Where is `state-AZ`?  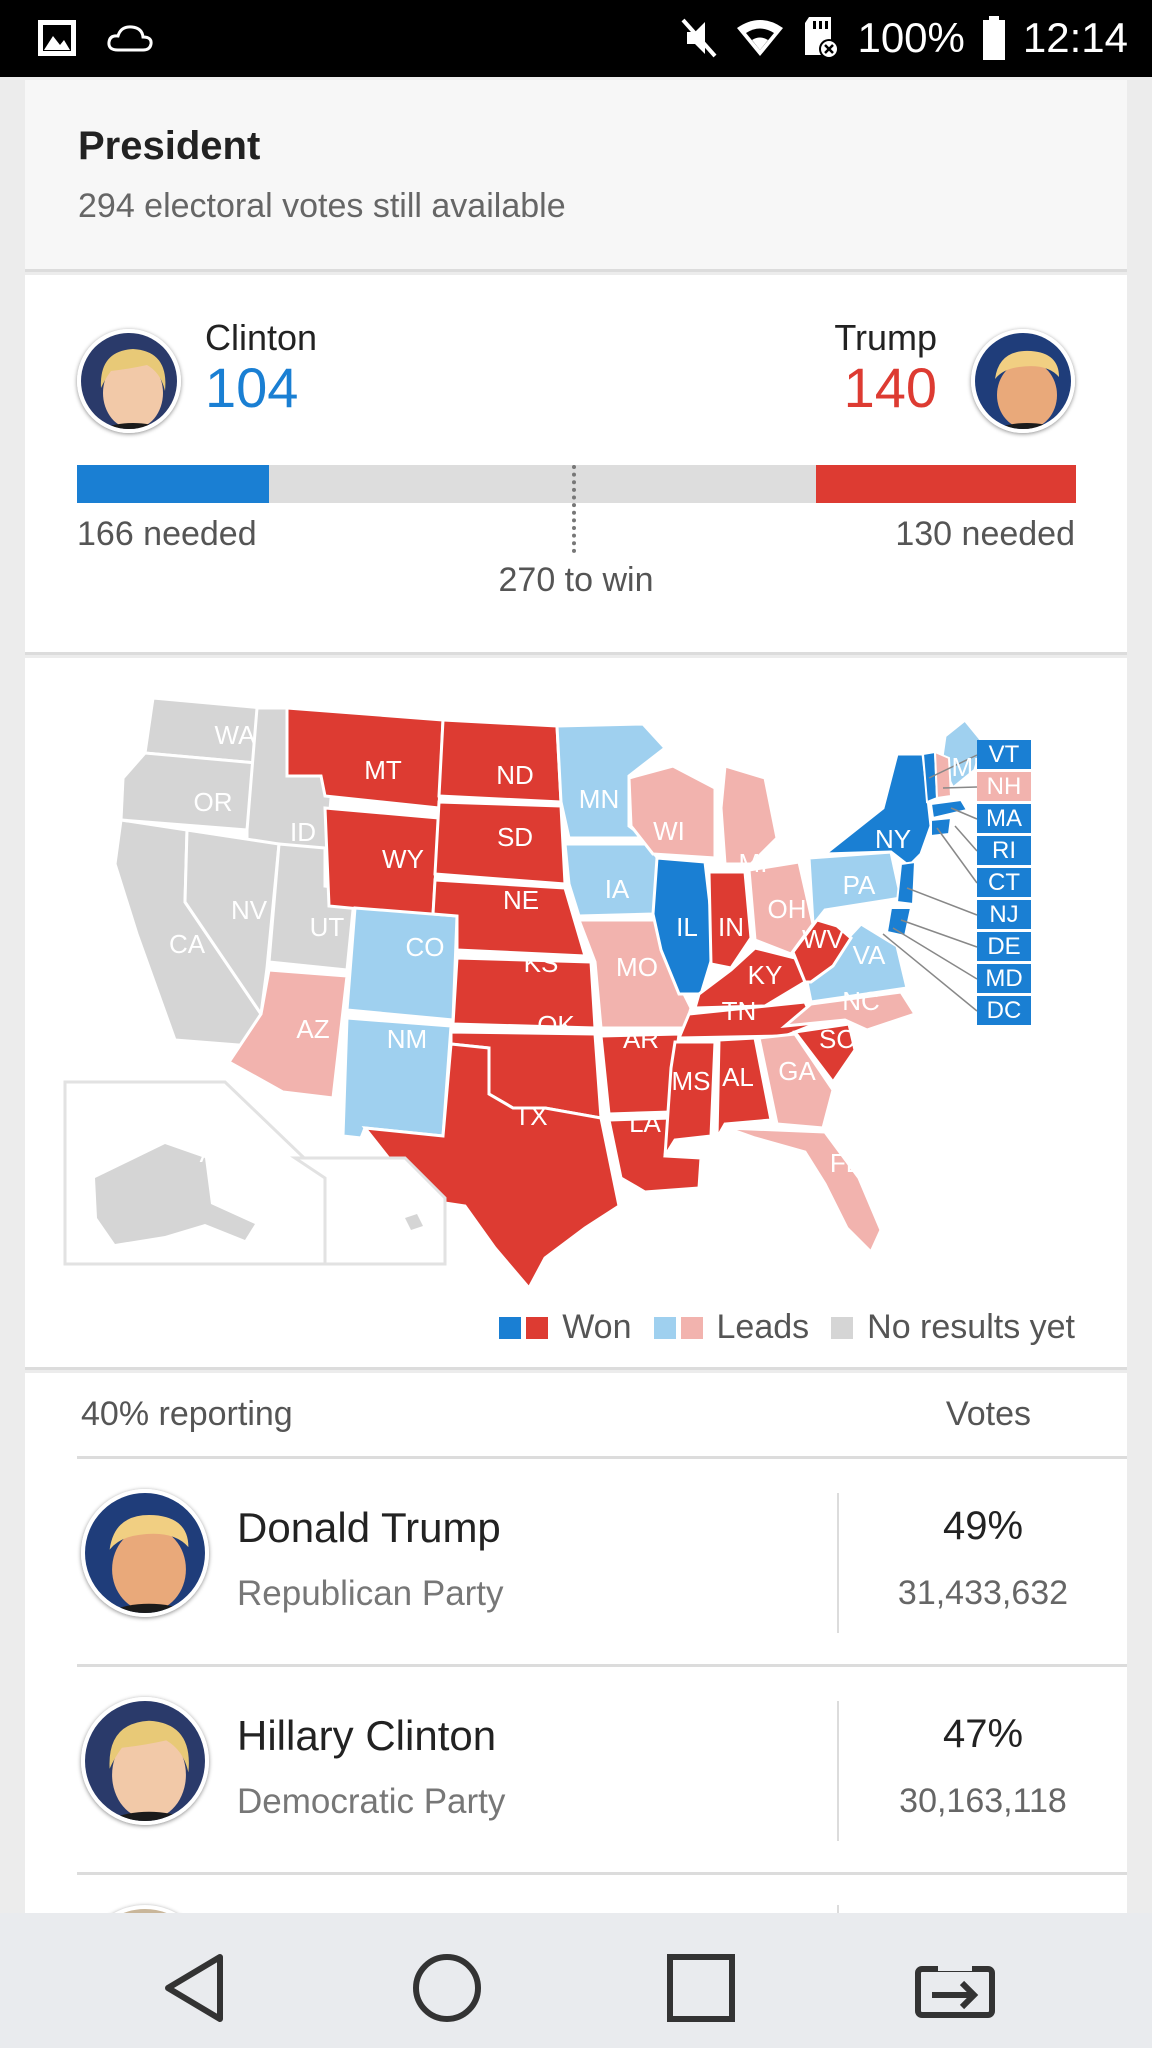 state-AZ is located at coordinates (287, 1034).